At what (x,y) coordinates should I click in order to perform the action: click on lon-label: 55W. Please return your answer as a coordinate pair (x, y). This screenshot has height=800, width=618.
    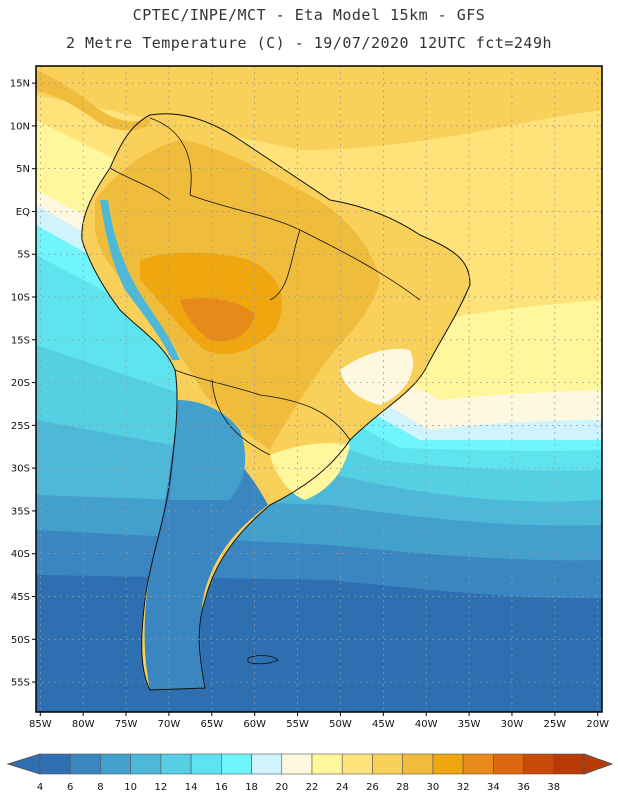
    Looking at the image, I should click on (297, 724).